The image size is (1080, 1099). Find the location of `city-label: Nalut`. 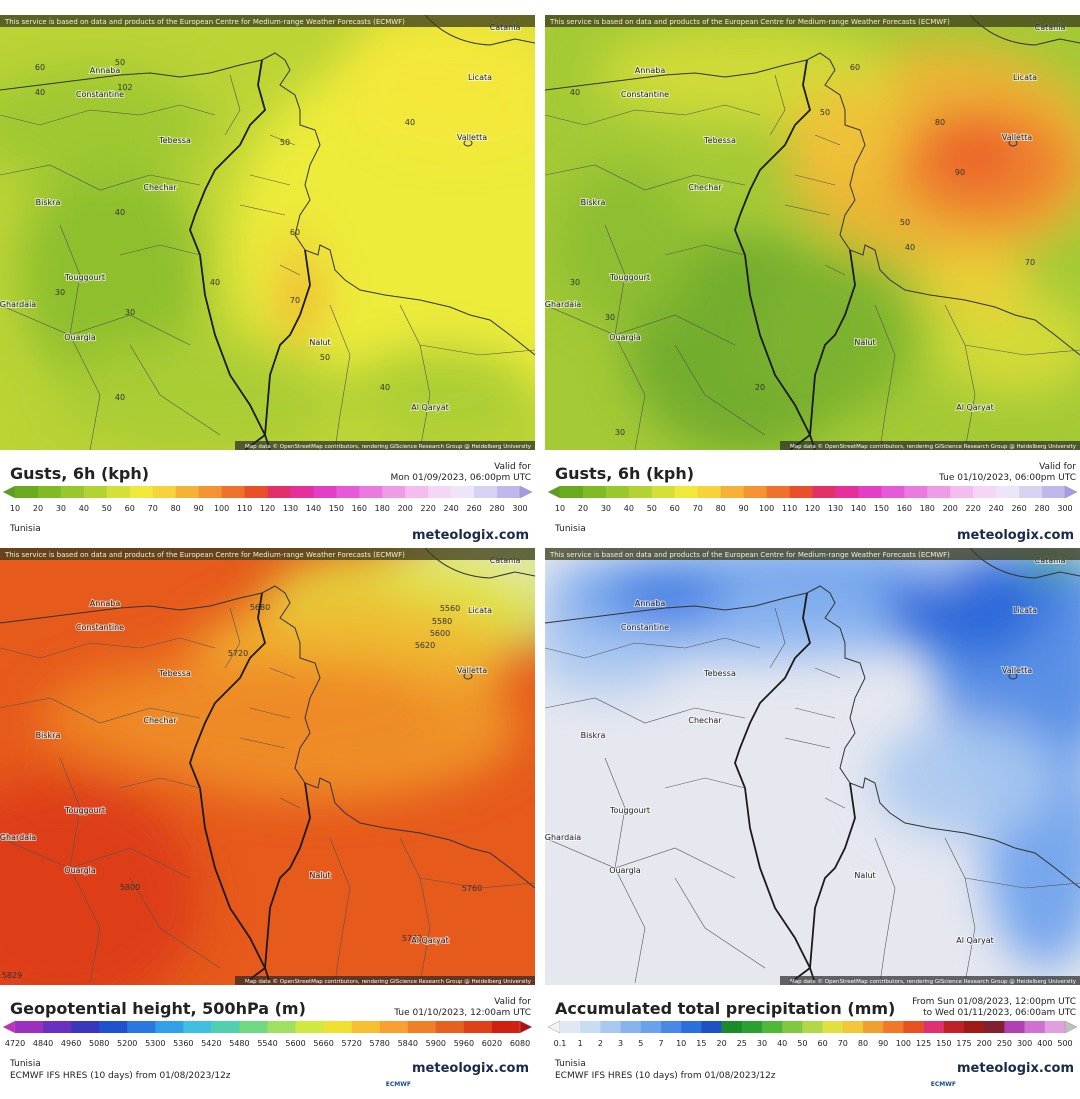

city-label: Nalut is located at coordinates (319, 342).